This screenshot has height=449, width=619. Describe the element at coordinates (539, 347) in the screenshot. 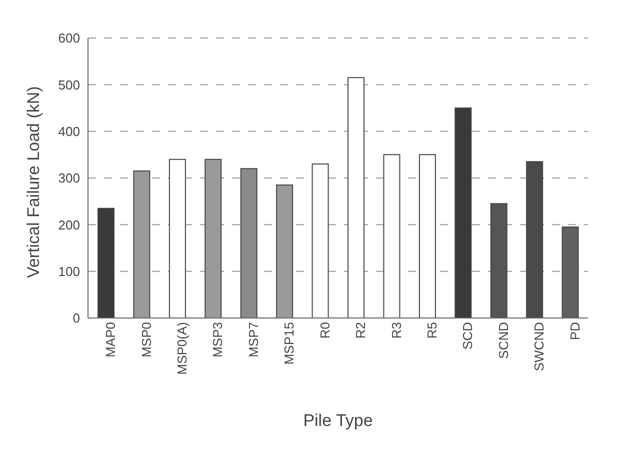

I see `x-tick-label: SWCND` at that location.